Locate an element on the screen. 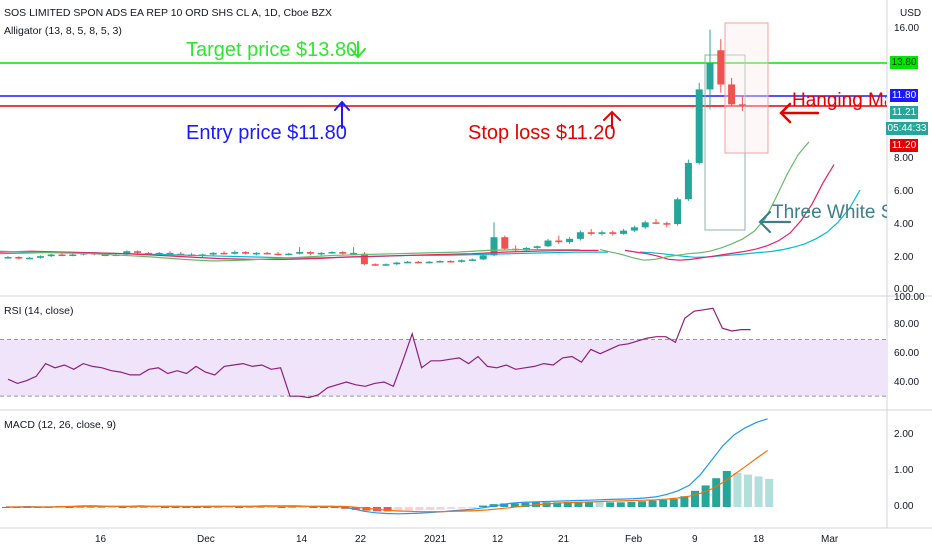 Image resolution: width=932 pixels, height=550 pixels. alligator-teeth-line is located at coordinates (729, 212).